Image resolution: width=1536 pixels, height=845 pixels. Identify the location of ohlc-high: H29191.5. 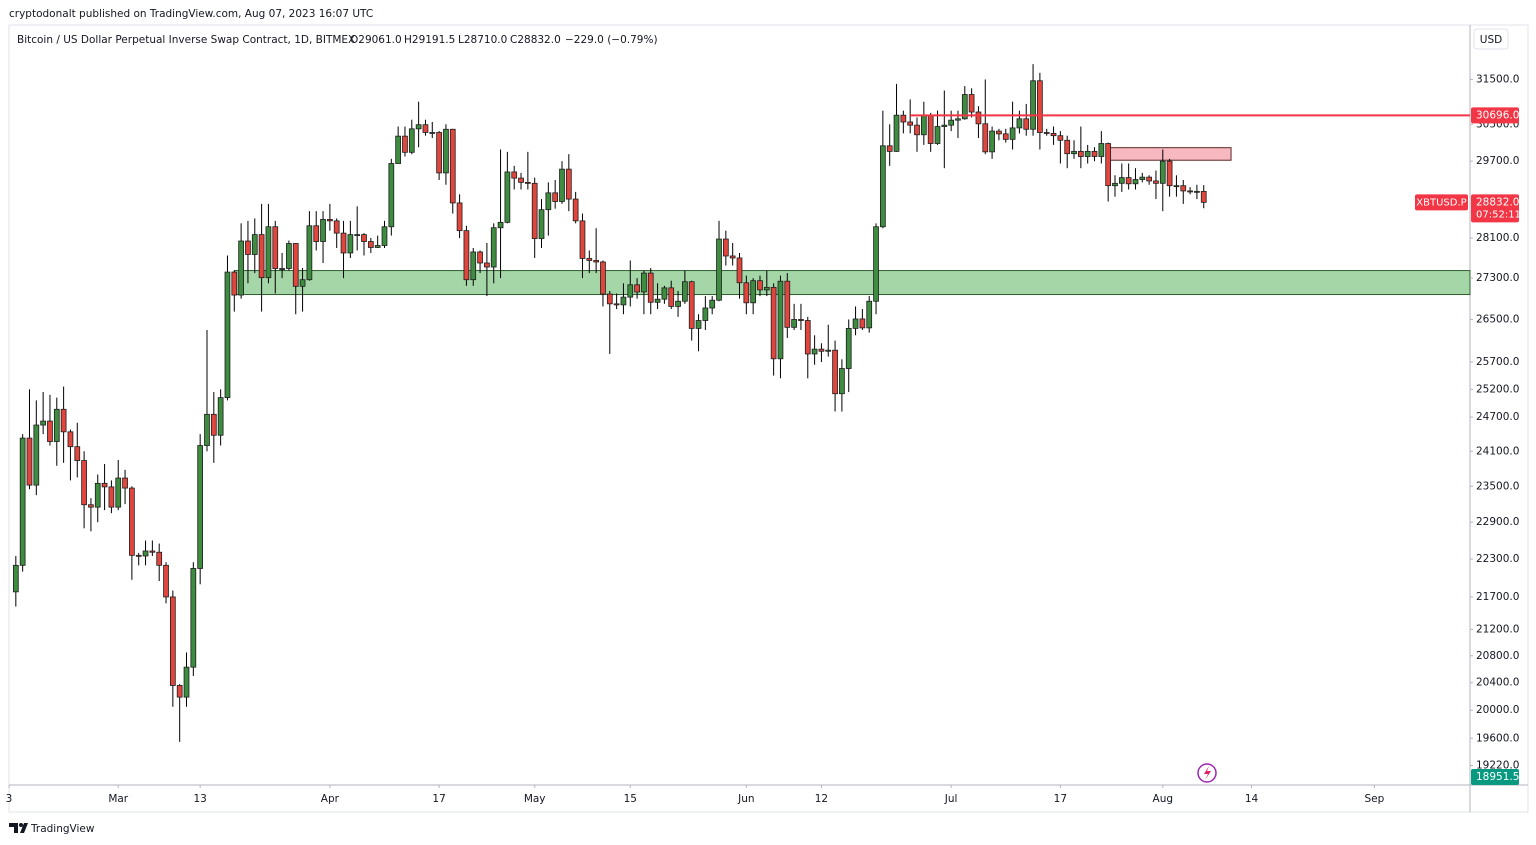
(429, 40).